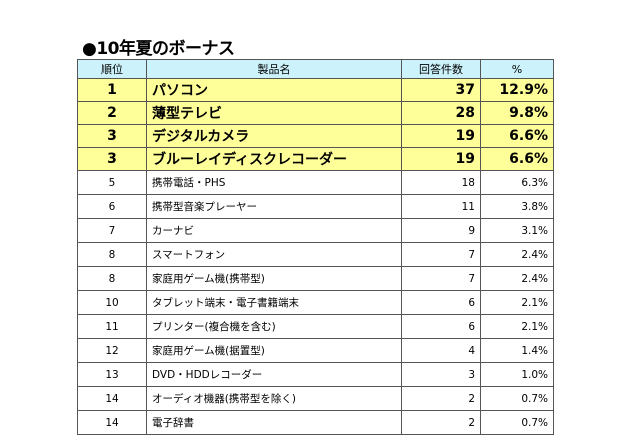  Describe the element at coordinates (441, 374) in the screenshot. I see `count-cell: 3` at that location.